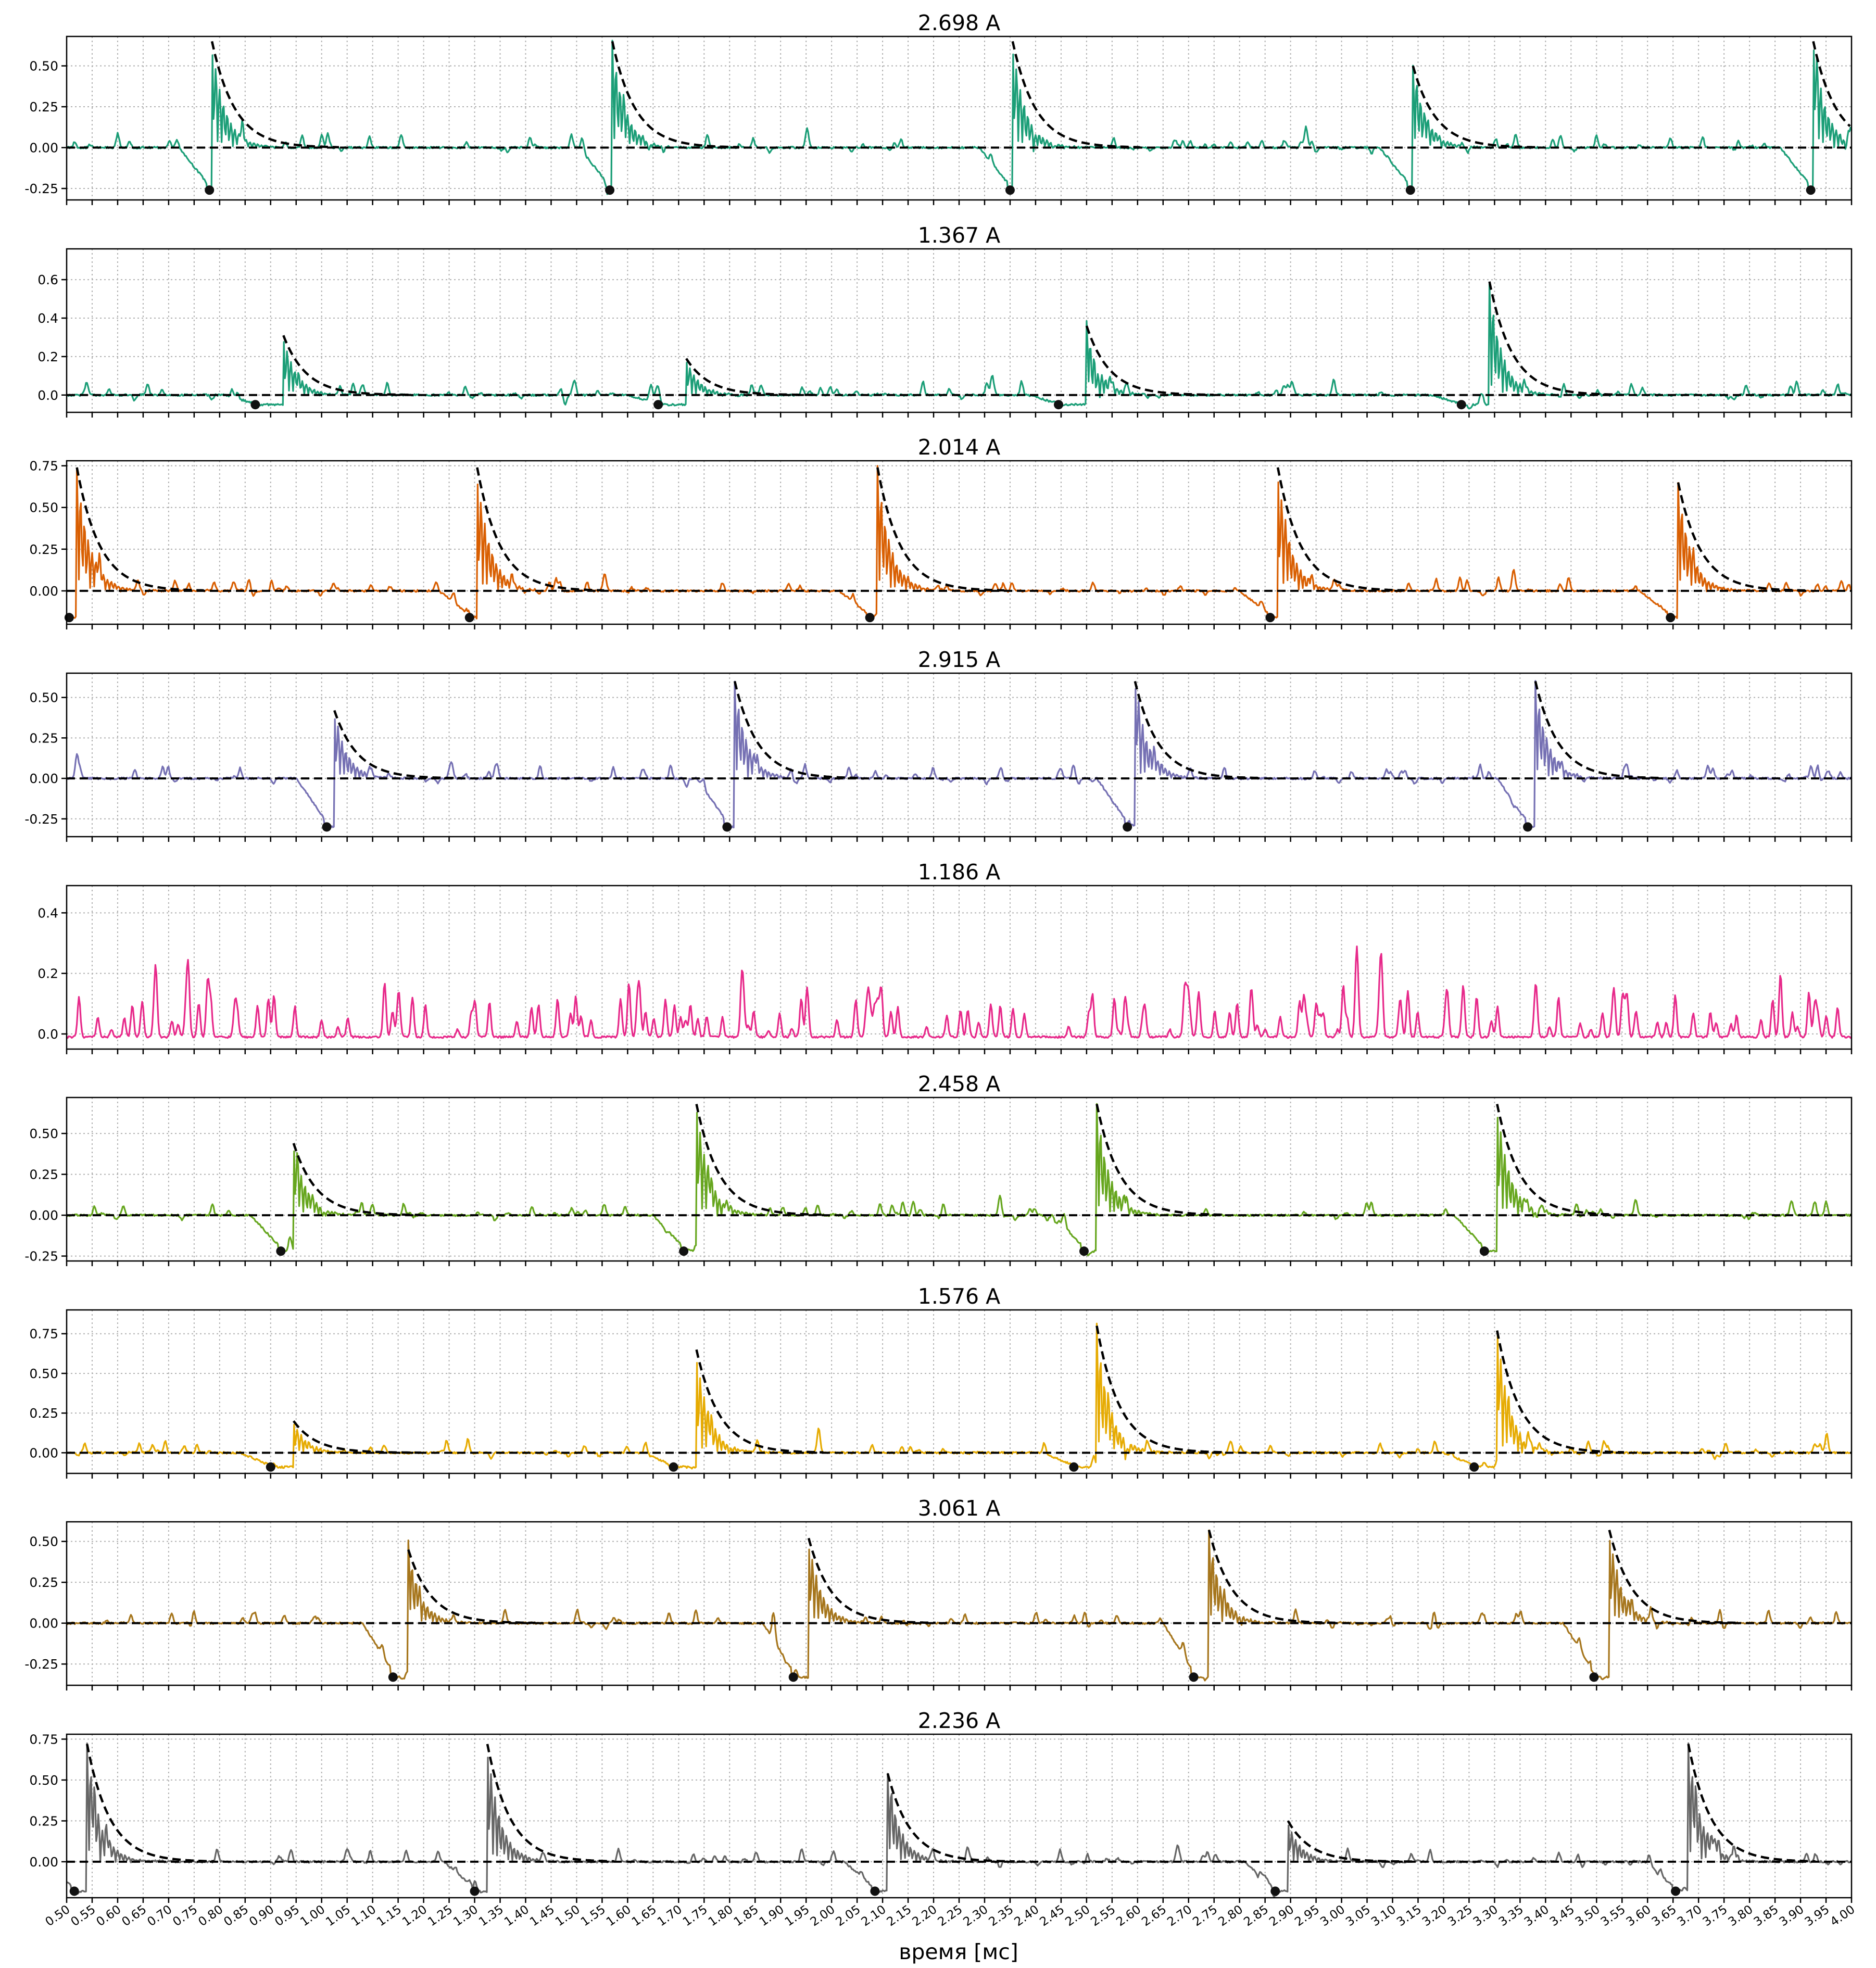 This screenshot has width=1876, height=1968. I want to click on x-tick-label: 1.25, so click(440, 1916).